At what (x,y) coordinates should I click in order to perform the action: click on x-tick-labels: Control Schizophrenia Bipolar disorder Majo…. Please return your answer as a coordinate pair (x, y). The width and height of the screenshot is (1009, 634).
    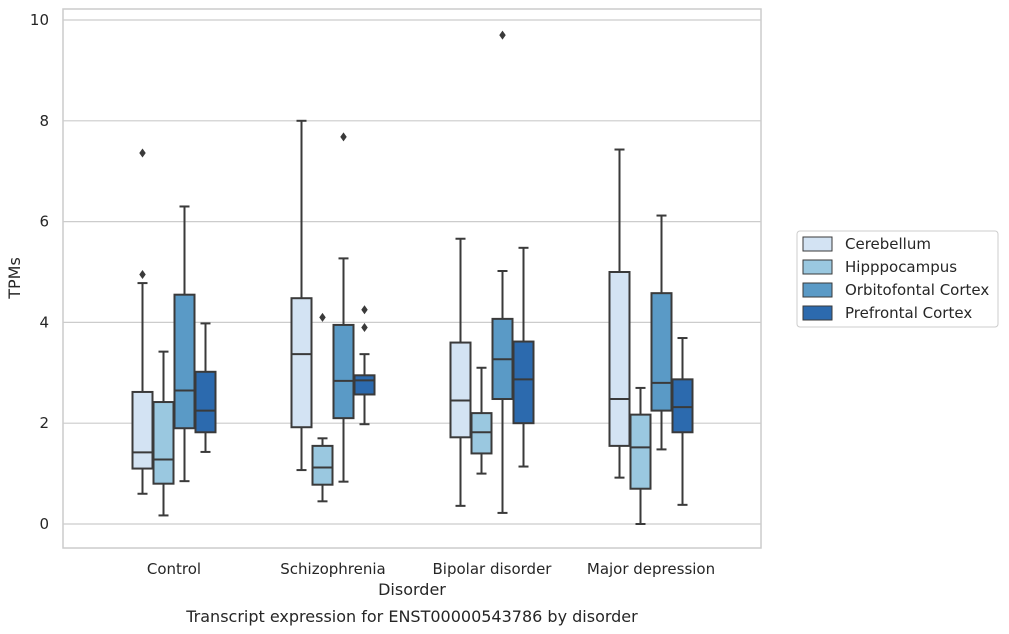
    Looking at the image, I should click on (431, 569).